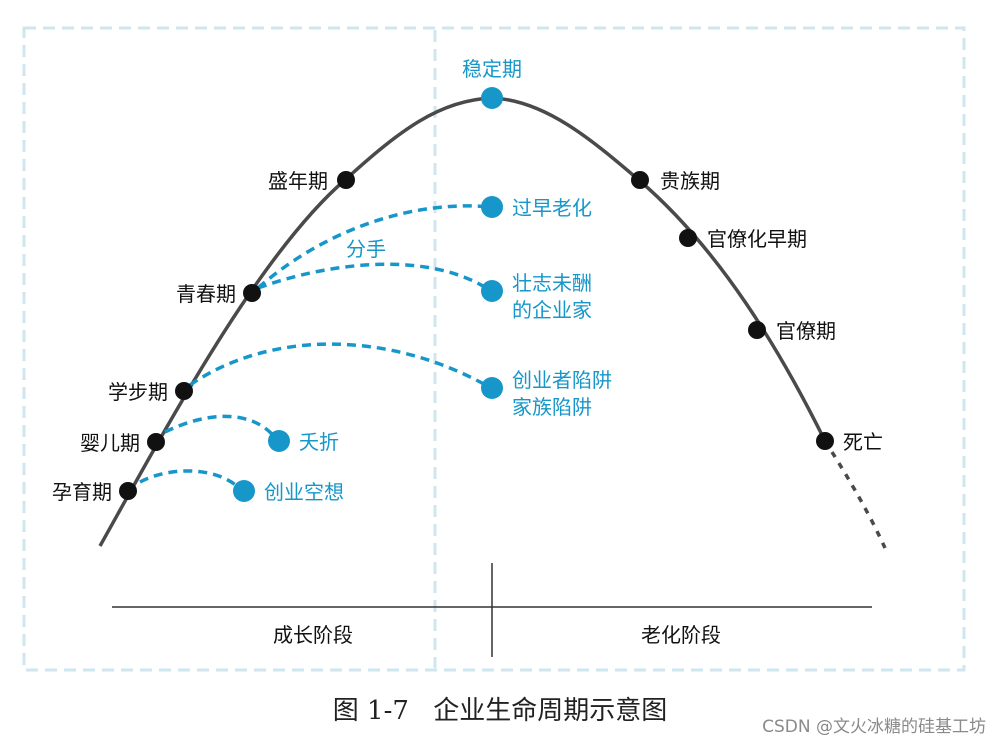  Describe the element at coordinates (252, 293) in the screenshot. I see `node-youth` at that location.